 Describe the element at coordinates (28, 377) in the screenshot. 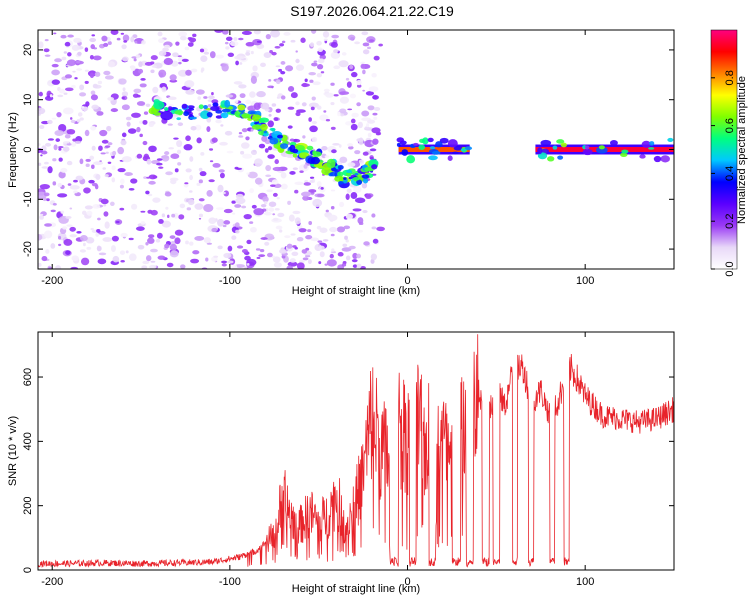

I see `y-tick-label: 600` at that location.